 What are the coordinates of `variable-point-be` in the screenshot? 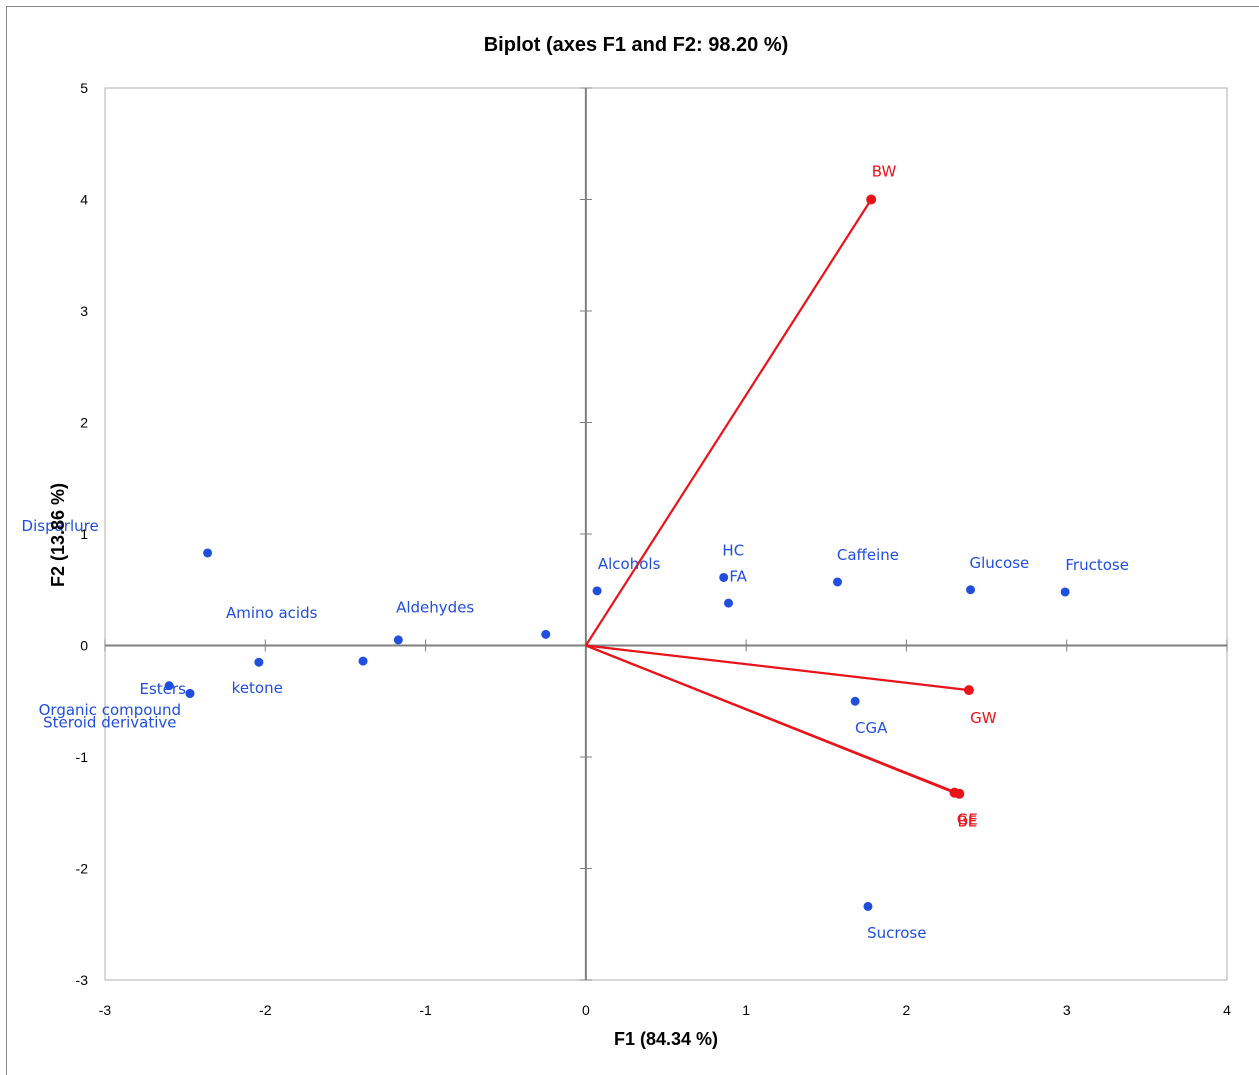 It's located at (959, 793).